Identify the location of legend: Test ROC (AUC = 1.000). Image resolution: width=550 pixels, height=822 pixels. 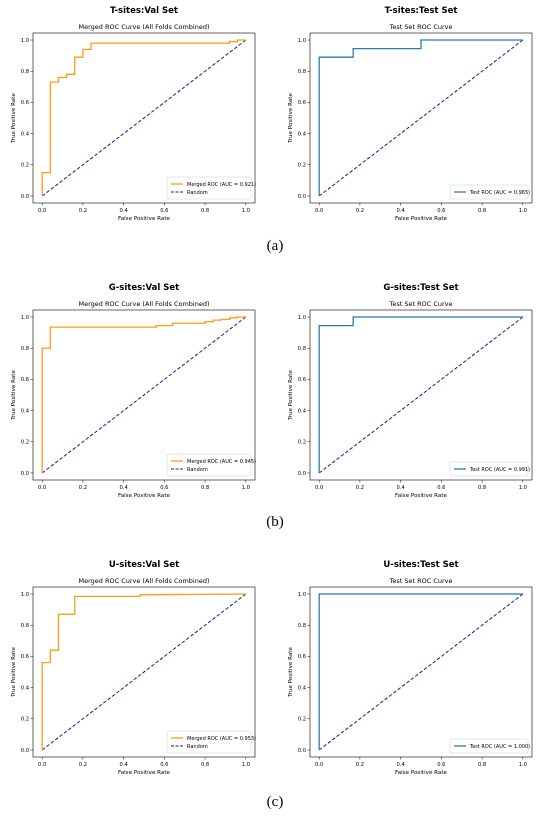
(489, 746).